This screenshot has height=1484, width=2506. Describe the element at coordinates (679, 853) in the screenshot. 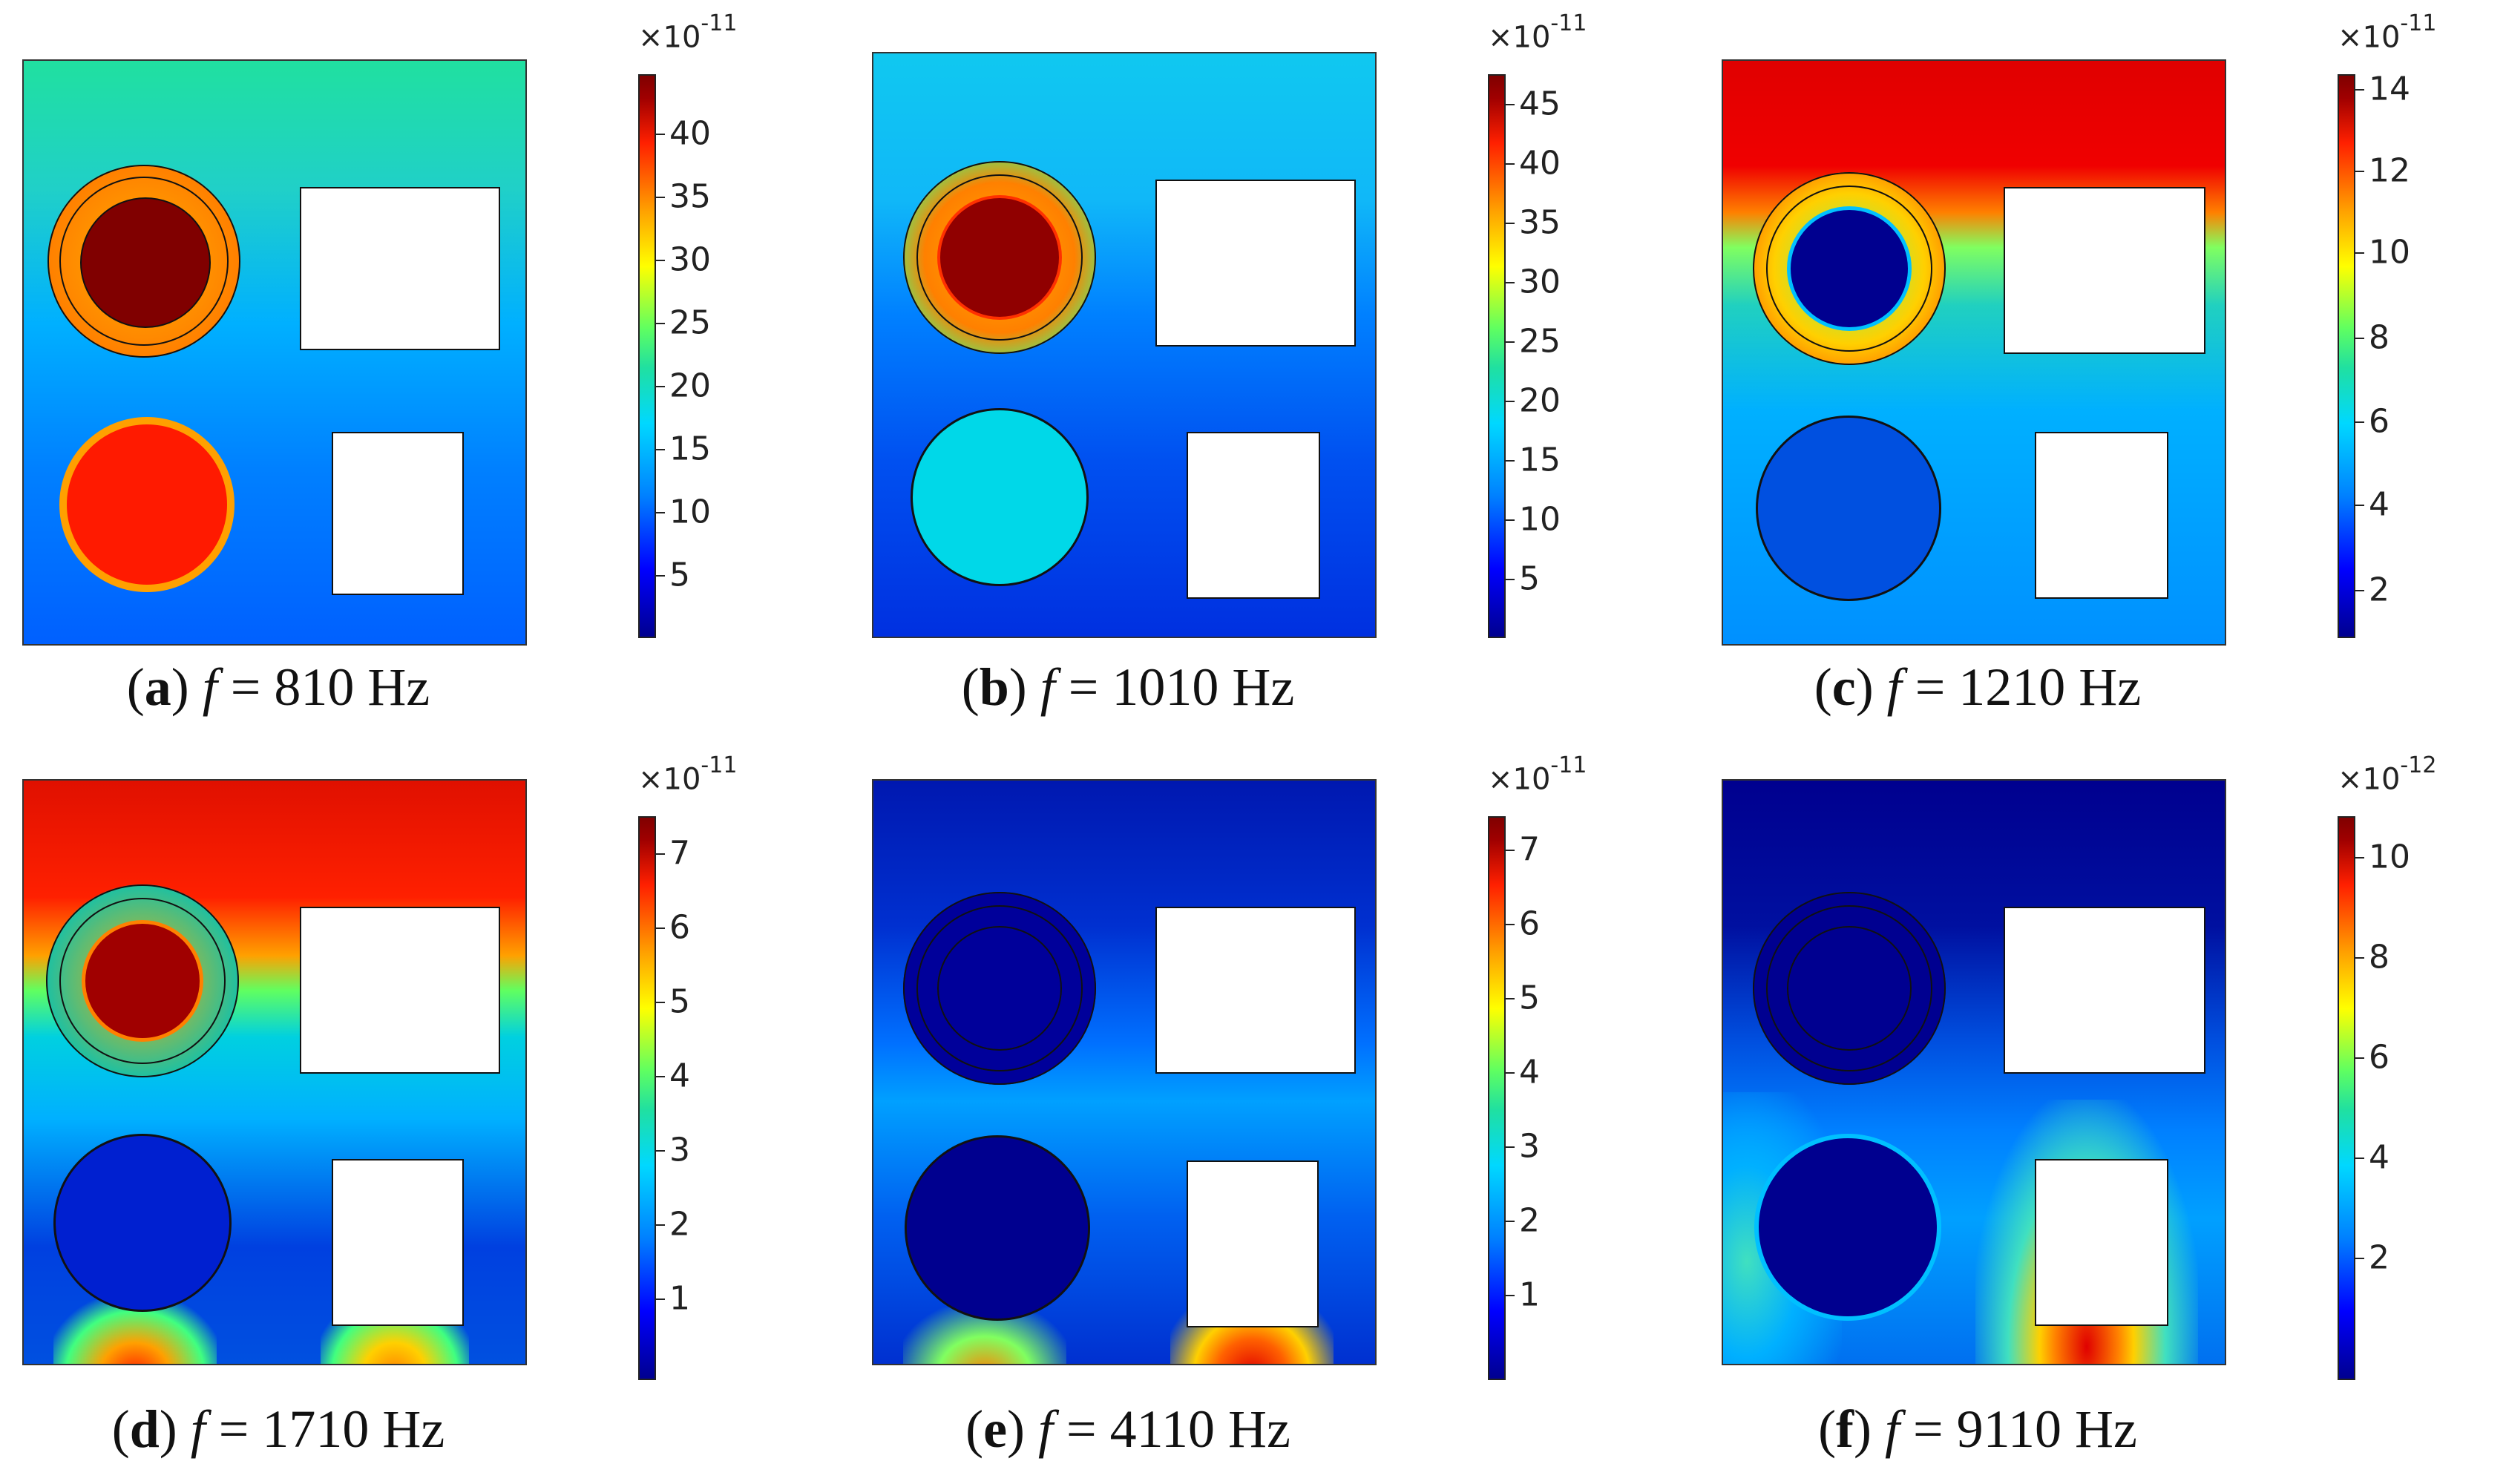

I see `tick-label: 7` at that location.